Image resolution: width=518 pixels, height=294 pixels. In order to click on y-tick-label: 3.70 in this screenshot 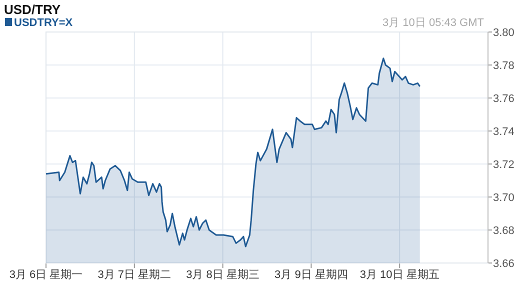, I will do `click(503, 198)`.